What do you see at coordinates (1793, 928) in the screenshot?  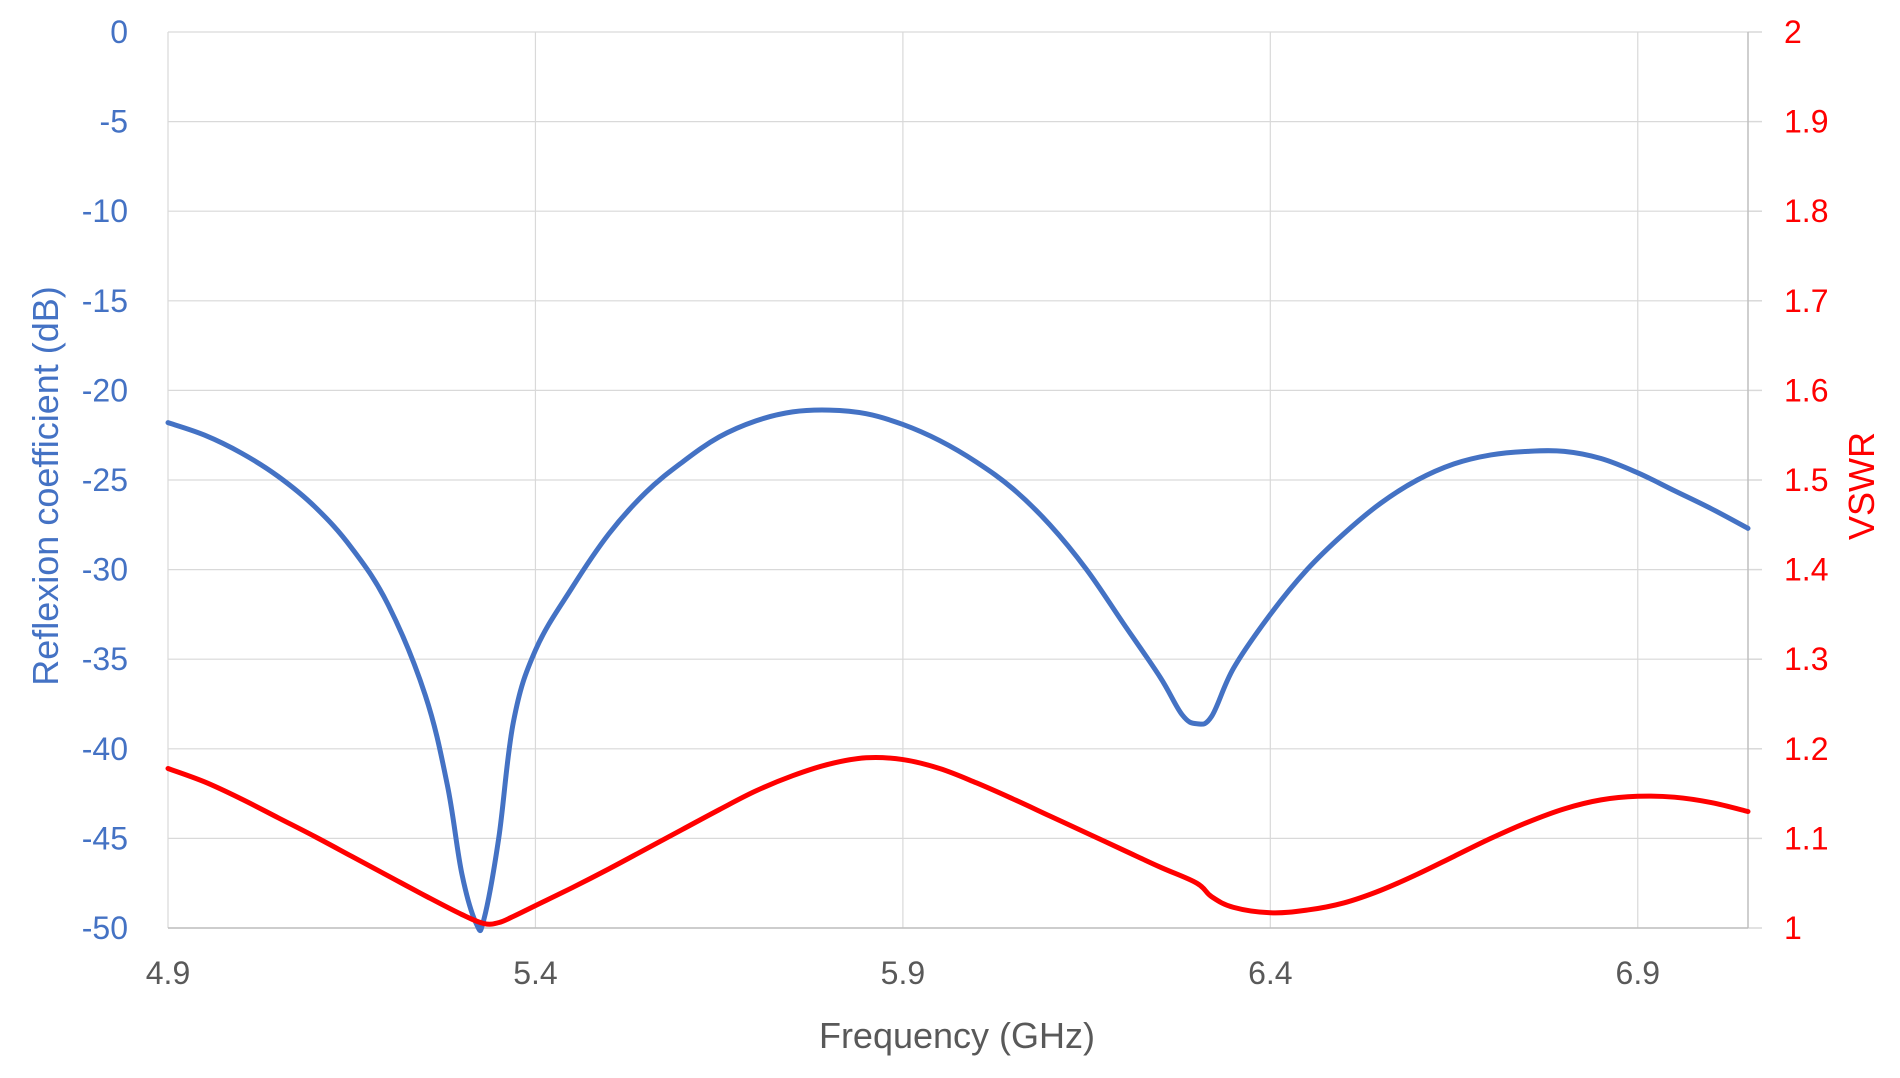 I see `right-y-tick-label: 1` at bounding box center [1793, 928].